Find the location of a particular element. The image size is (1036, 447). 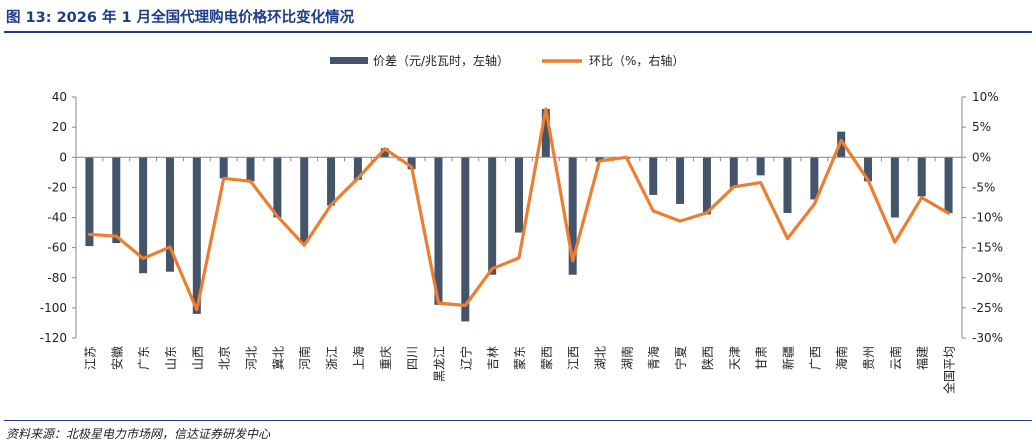

left-tick-label: 40 is located at coordinates (59, 97).